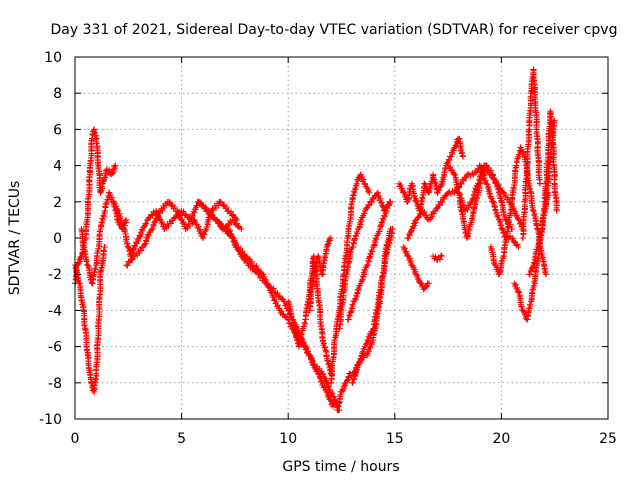  Describe the element at coordinates (608, 439) in the screenshot. I see `x-tick-label: 25` at that location.